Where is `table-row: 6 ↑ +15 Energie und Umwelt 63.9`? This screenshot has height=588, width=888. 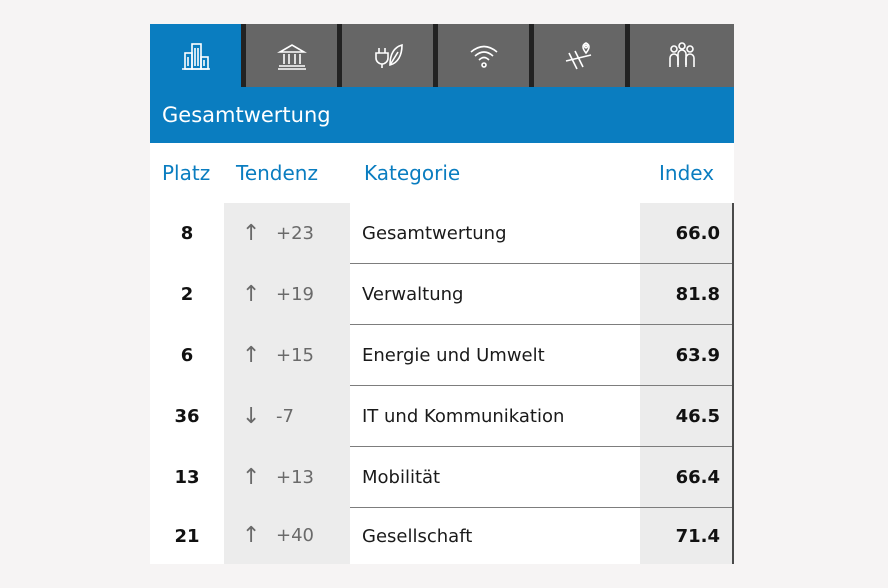 table-row: 6 ↑ +15 Energie und Umwelt 63.9 is located at coordinates (442, 355).